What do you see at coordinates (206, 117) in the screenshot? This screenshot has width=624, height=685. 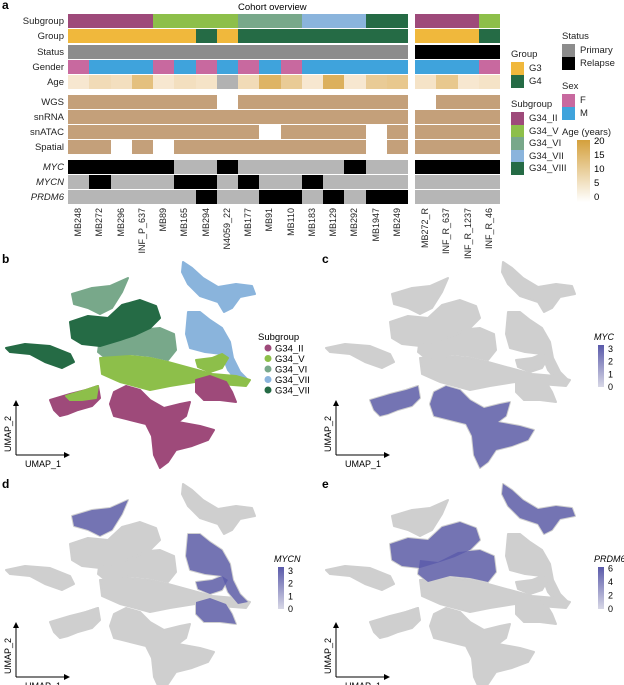 I see `cell-snrna-mb294` at bounding box center [206, 117].